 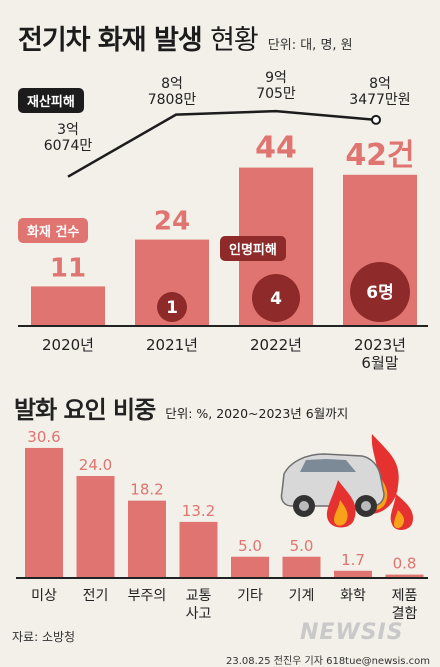 I want to click on year-label: 2023년 6월말, so click(x=380, y=354).